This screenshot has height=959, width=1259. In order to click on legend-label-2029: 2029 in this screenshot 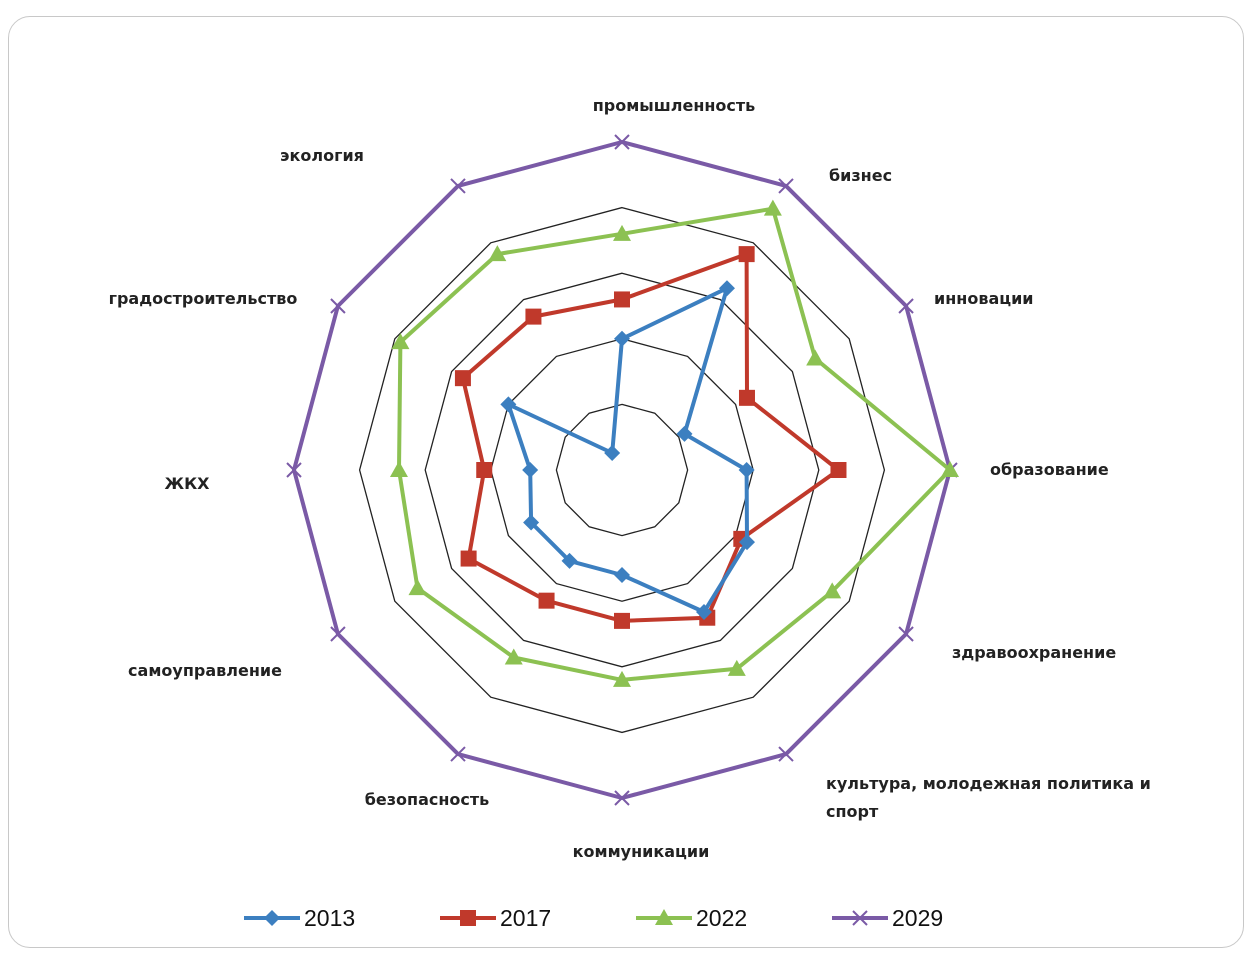, I will do `click(917, 918)`.